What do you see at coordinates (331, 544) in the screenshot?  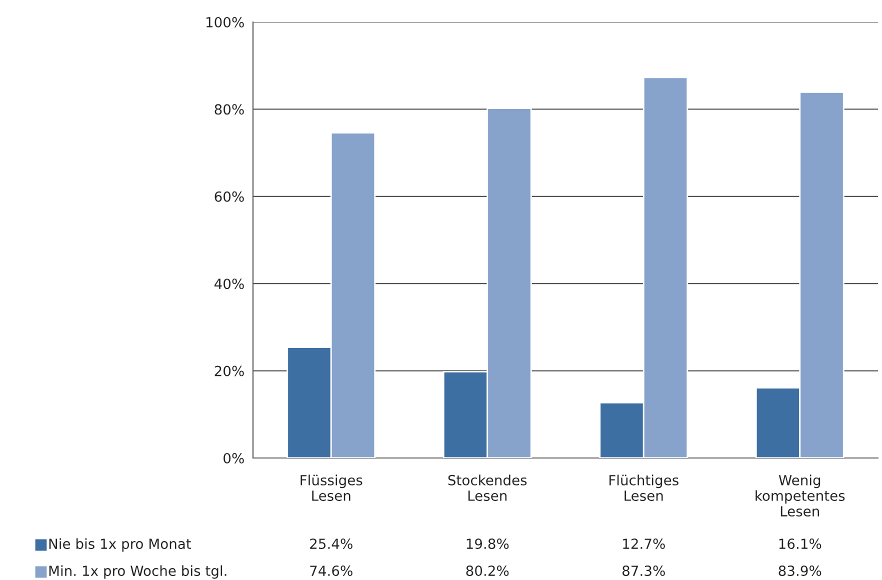 I see `data-label: 25.4%` at bounding box center [331, 544].